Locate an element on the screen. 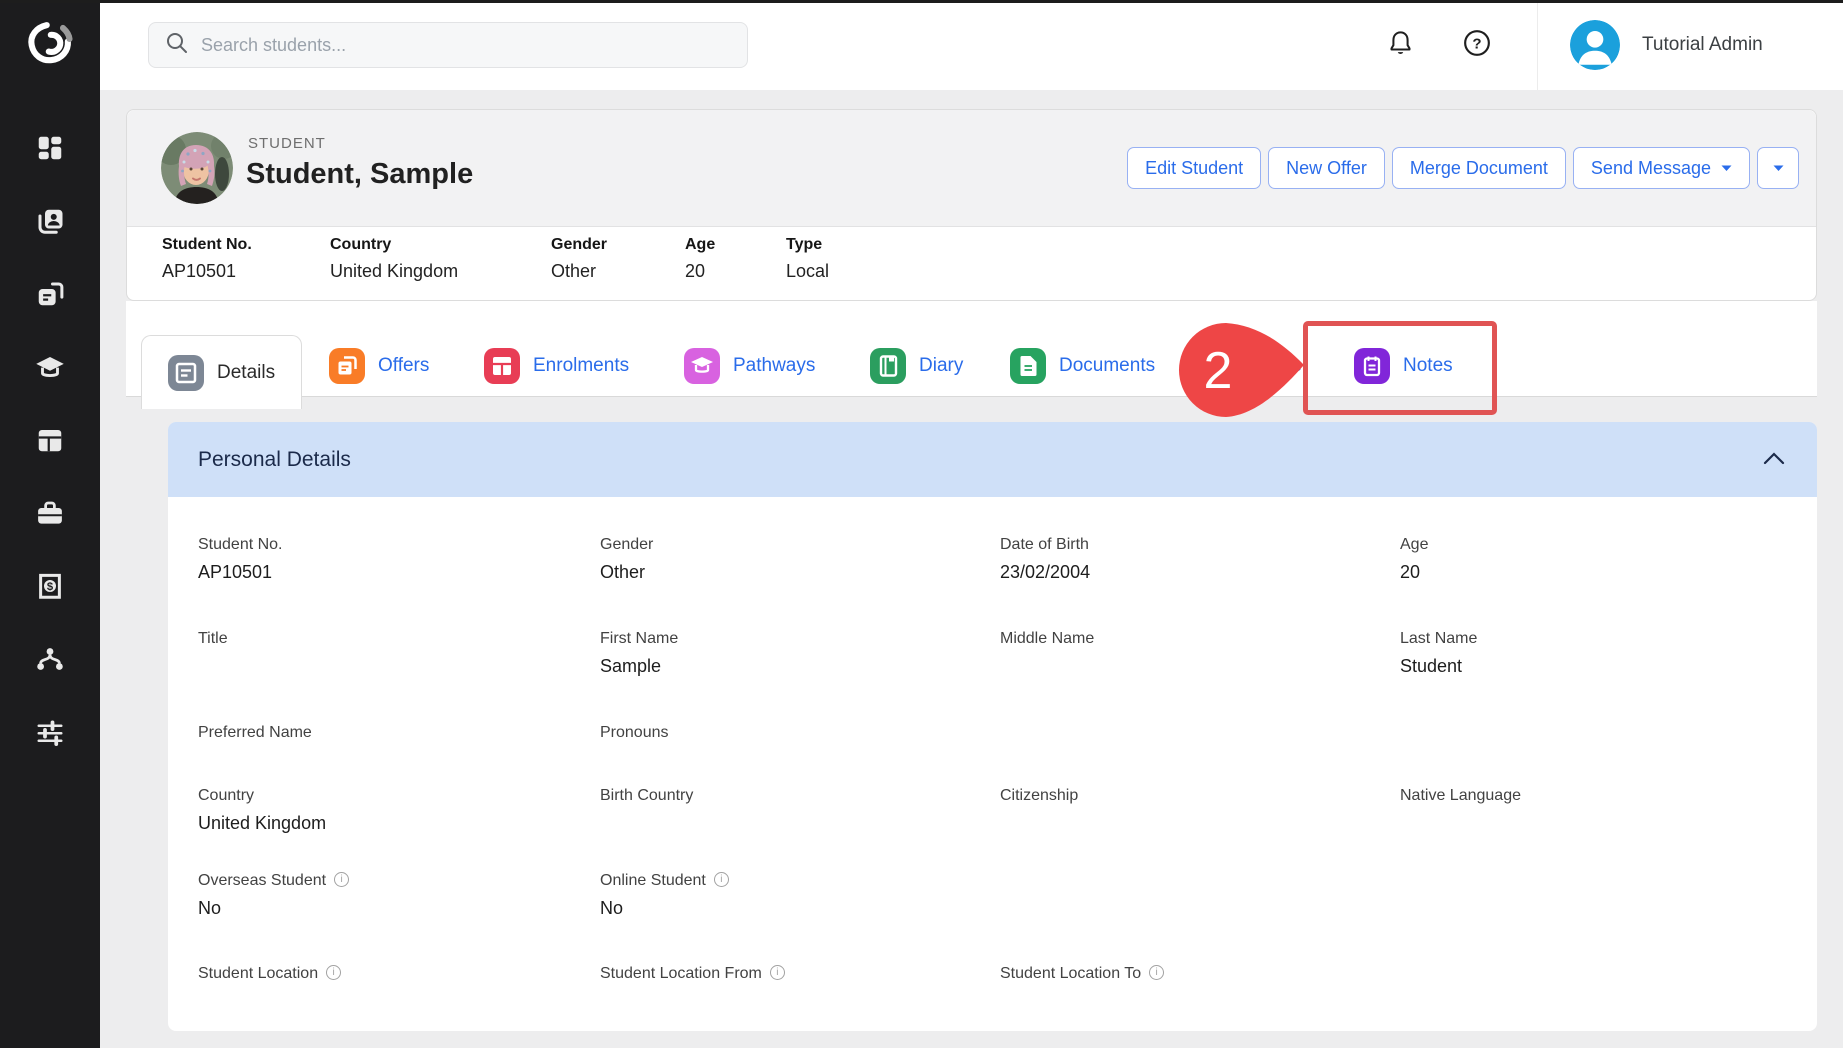 The image size is (1843, 1048). tab-enrolments: Enrolments is located at coordinates (556, 366).